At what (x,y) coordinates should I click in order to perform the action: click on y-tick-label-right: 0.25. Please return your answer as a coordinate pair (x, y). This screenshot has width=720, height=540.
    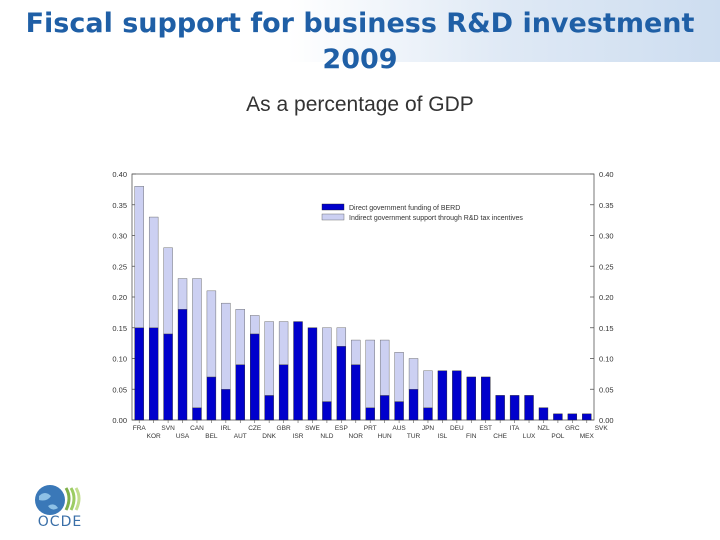
    Looking at the image, I should click on (606, 266).